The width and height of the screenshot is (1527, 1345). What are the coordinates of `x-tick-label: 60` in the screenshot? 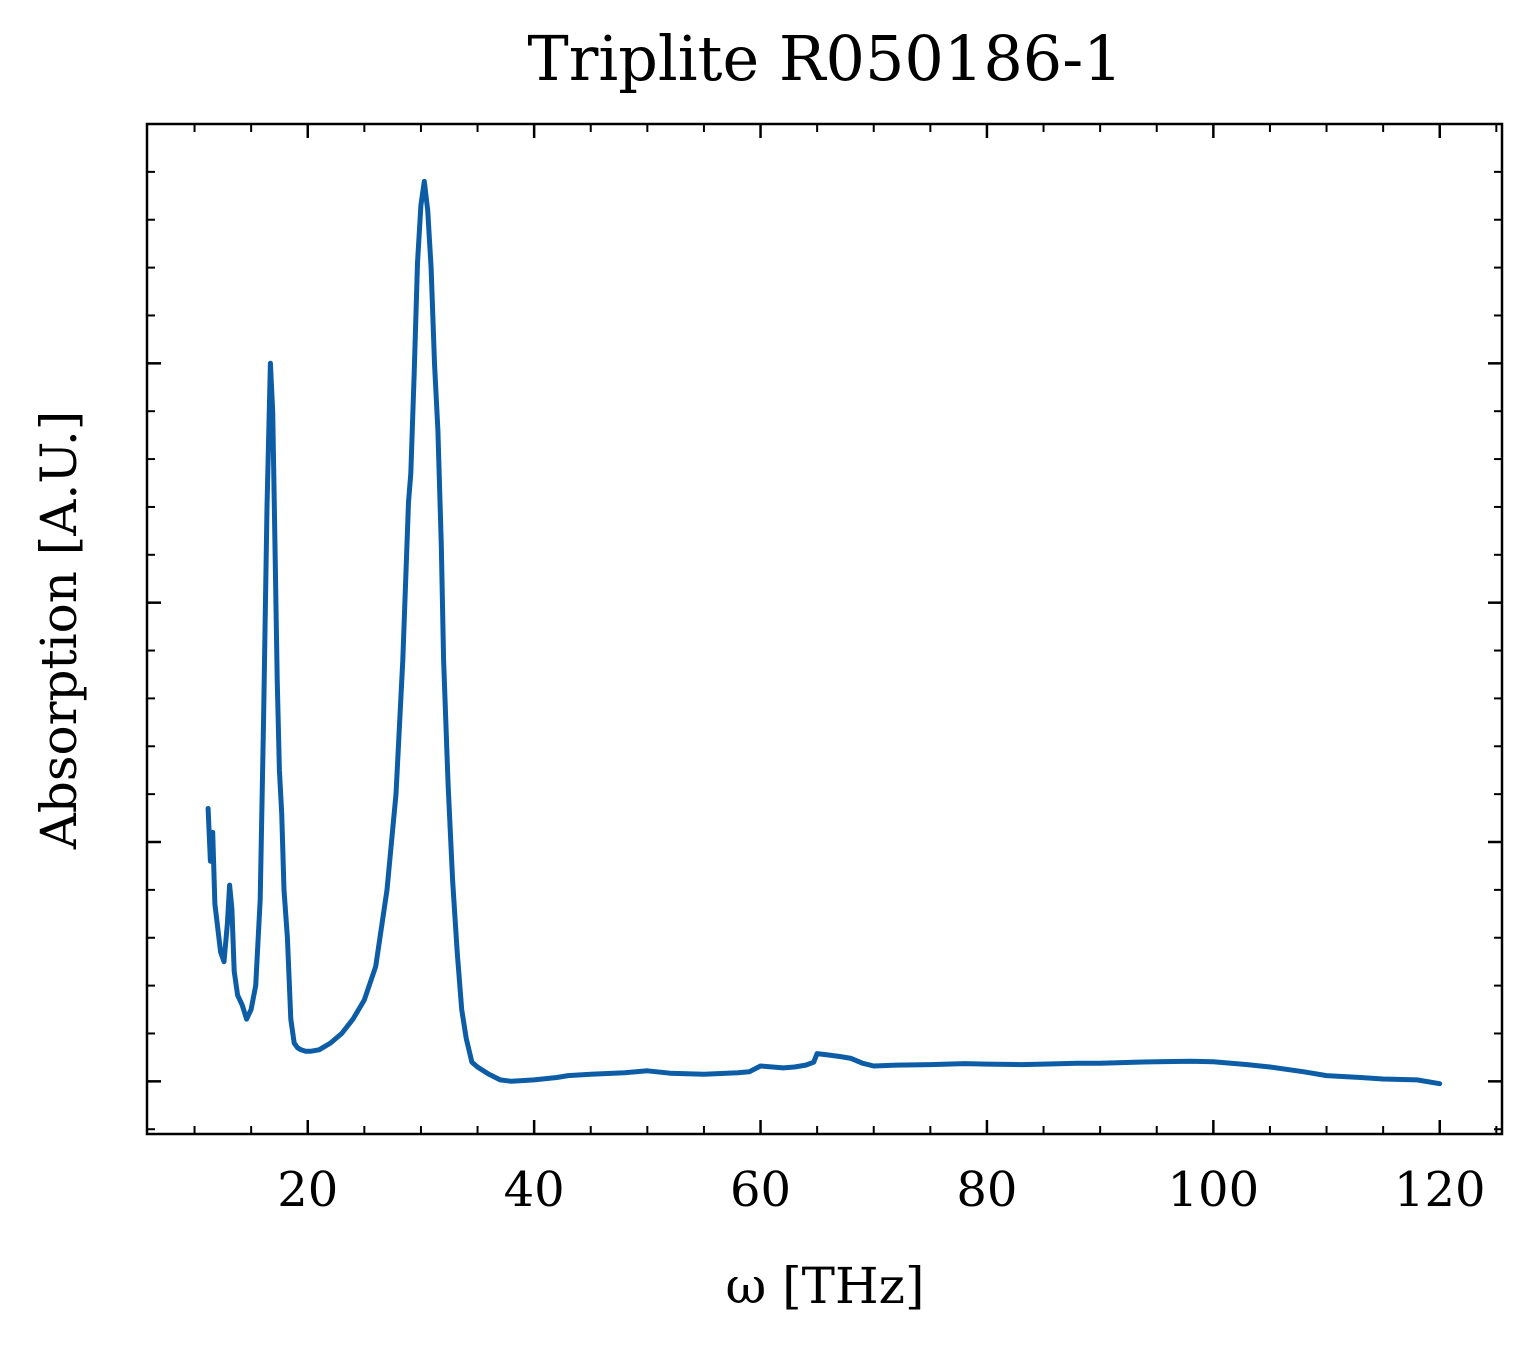 It's located at (760, 1190).